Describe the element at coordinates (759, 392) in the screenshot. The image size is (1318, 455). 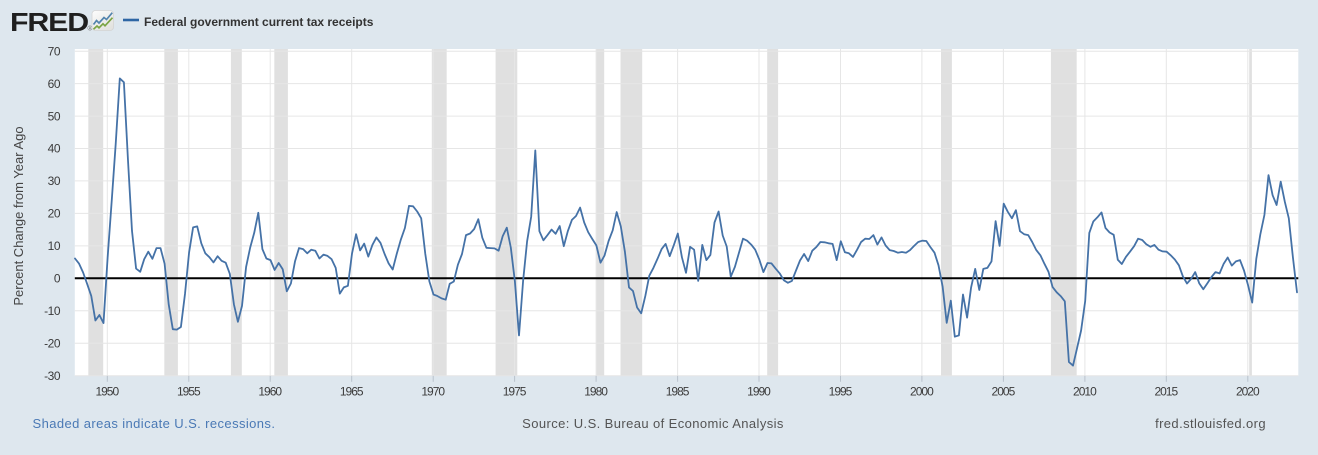
I see `svg-text: 1990` at that location.